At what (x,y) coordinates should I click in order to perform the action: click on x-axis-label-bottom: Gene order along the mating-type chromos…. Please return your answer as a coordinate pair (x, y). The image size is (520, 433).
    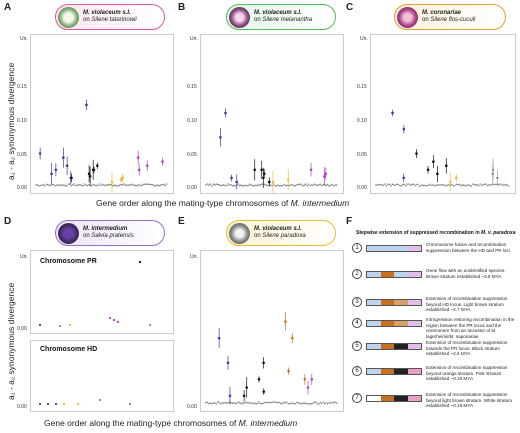
    Looking at the image, I should click on (170, 423).